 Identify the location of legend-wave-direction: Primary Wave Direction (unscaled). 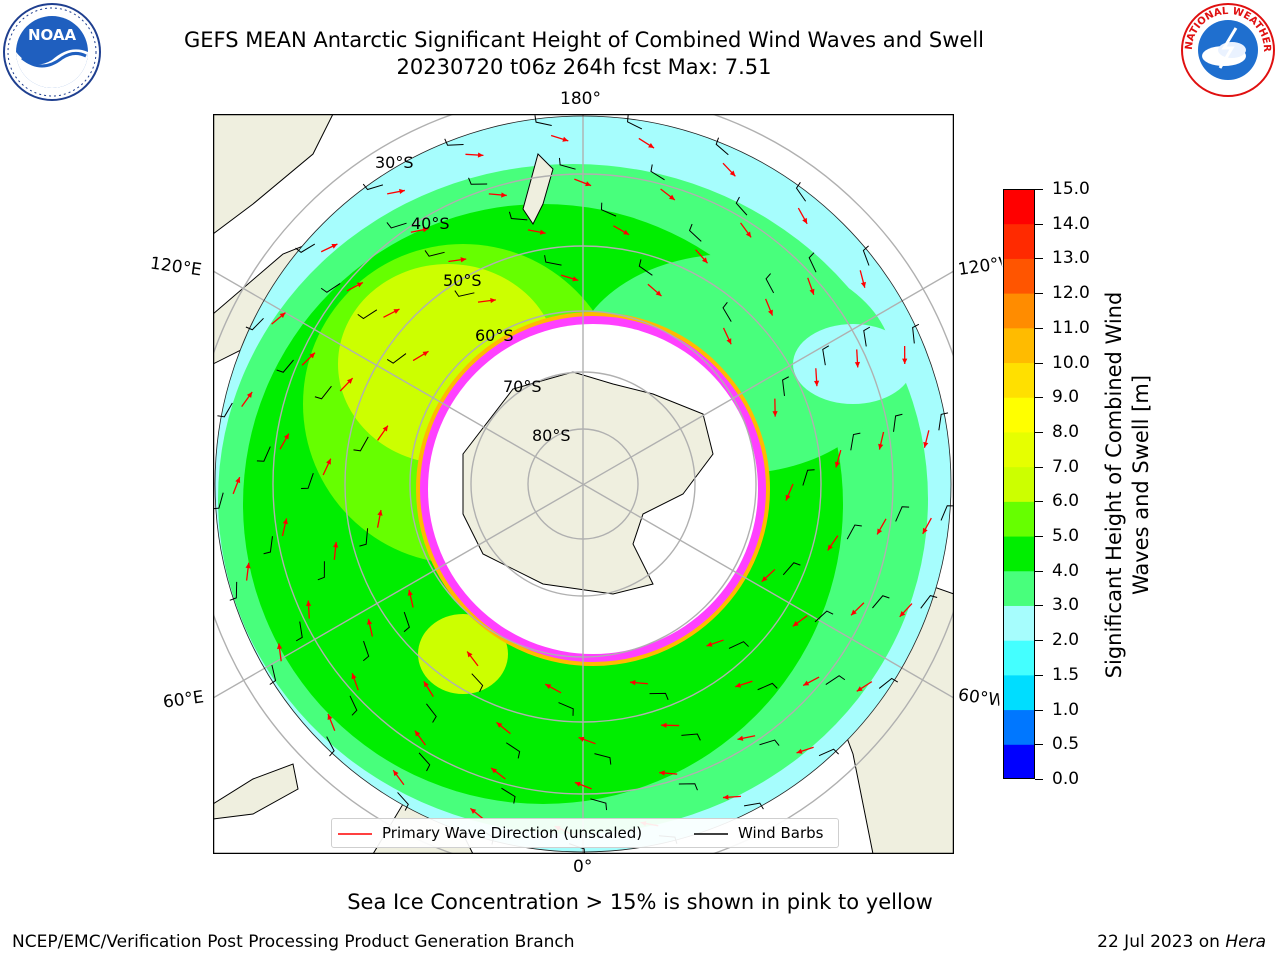
(512, 833).